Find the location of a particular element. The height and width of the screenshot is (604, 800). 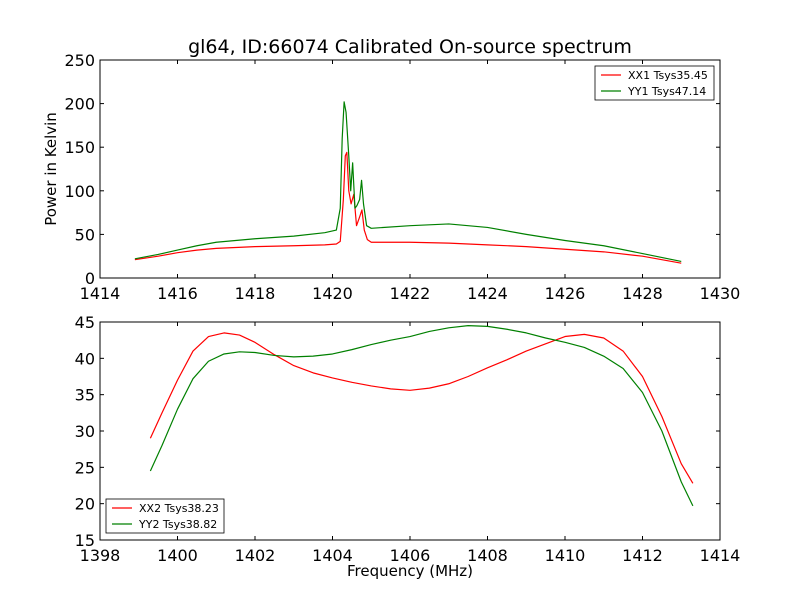

top-y-tick-label: 150 is located at coordinates (79, 147).